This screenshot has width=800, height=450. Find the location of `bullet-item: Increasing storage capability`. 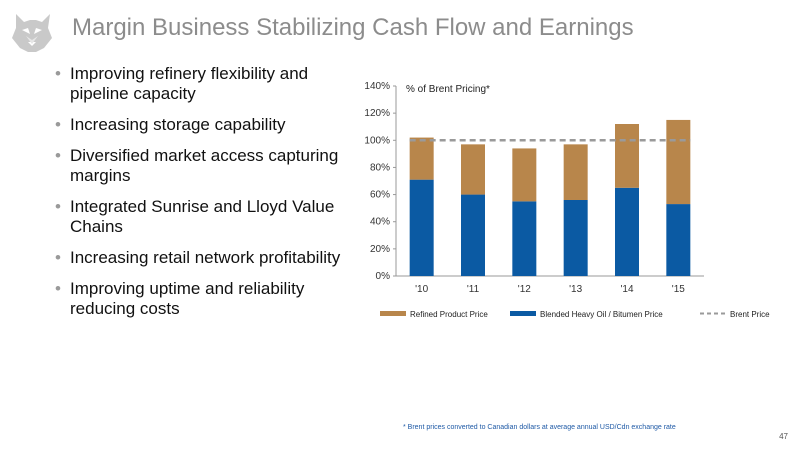

bullet-item: Increasing storage capability is located at coordinates (200, 125).